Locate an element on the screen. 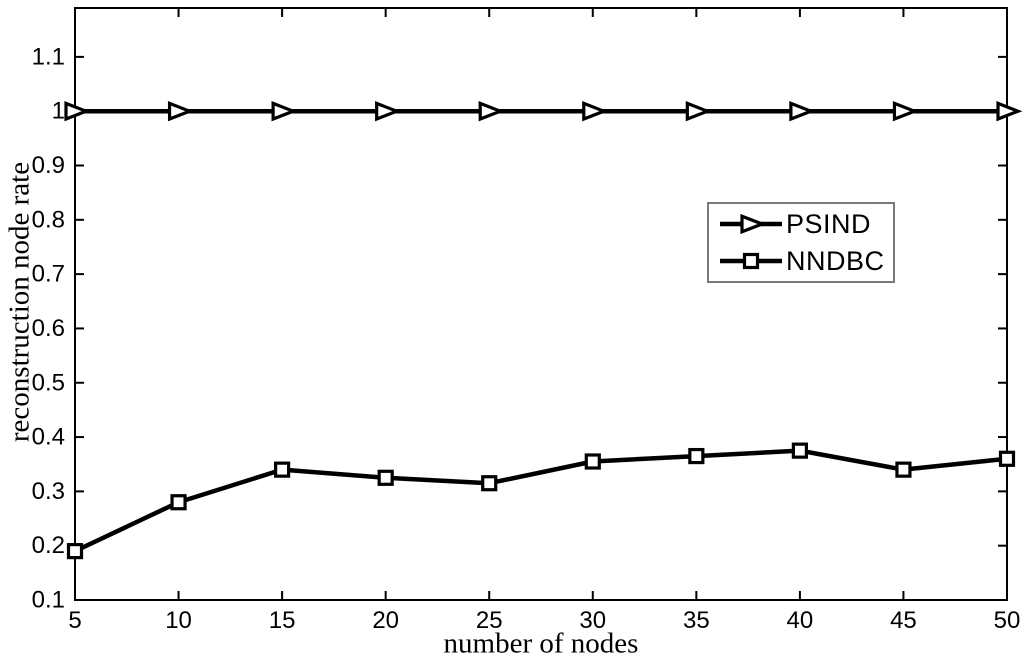 This screenshot has height=667, width=1024. series-line-nndbc is located at coordinates (541, 501).